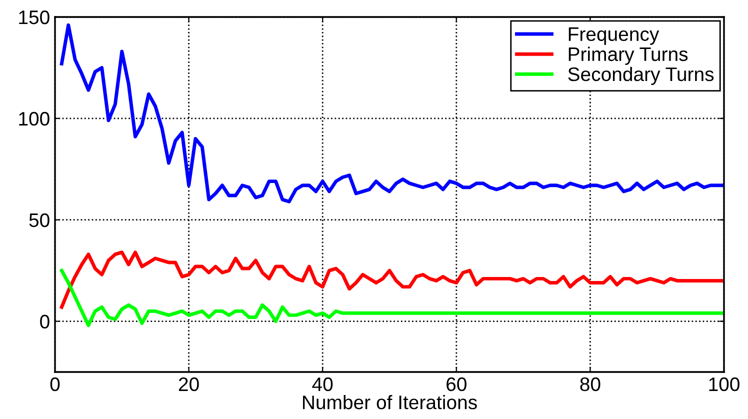  I want to click on x-tick-label: 80, so click(590, 384).